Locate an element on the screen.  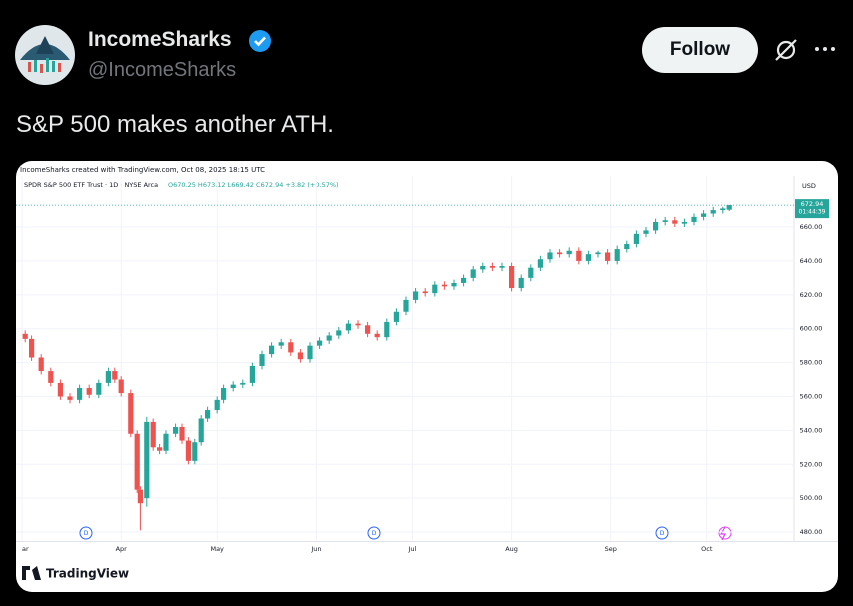
x-tick-label: Jul is located at coordinates (411, 549).